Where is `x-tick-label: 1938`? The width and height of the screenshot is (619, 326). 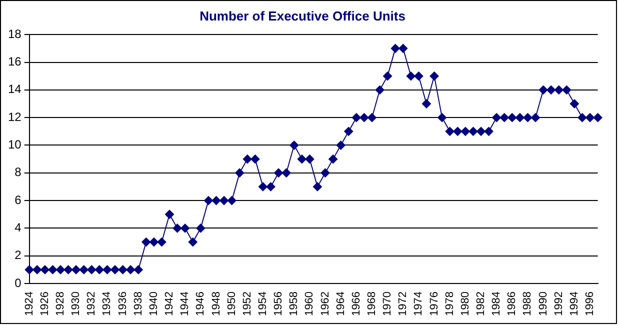
x-tick-label: 1938 is located at coordinates (138, 304).